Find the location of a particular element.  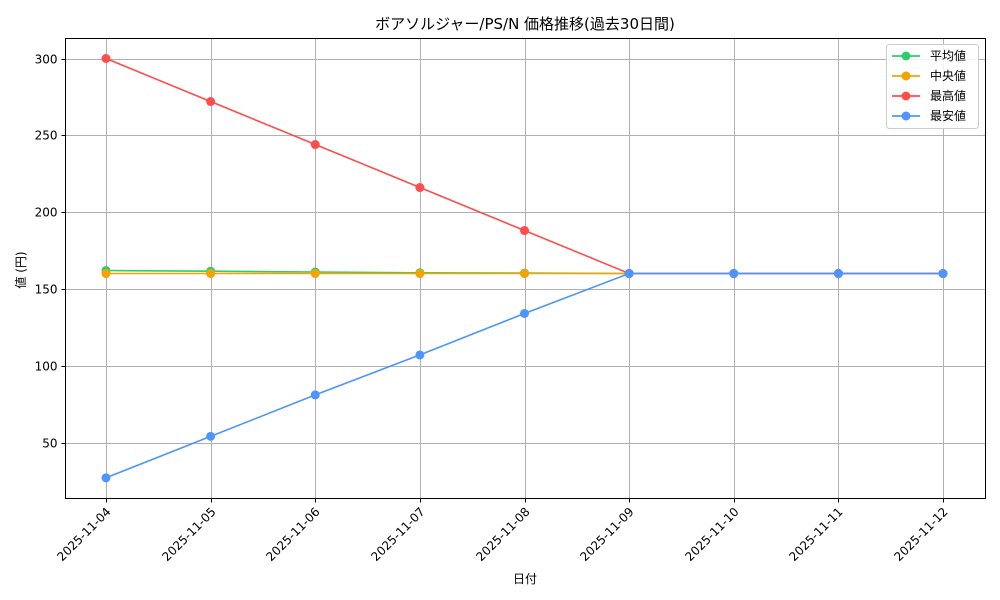

x-tick-label: 2025-11-08 is located at coordinates (502, 534).